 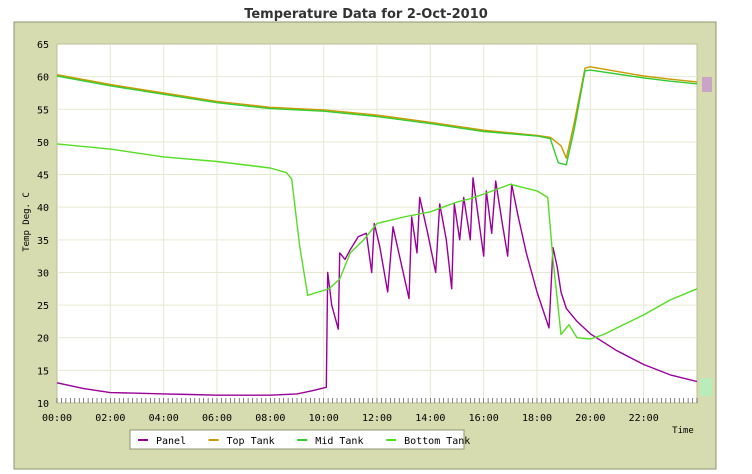 I want to click on x-tick-label: 00:00, so click(x=57, y=418).